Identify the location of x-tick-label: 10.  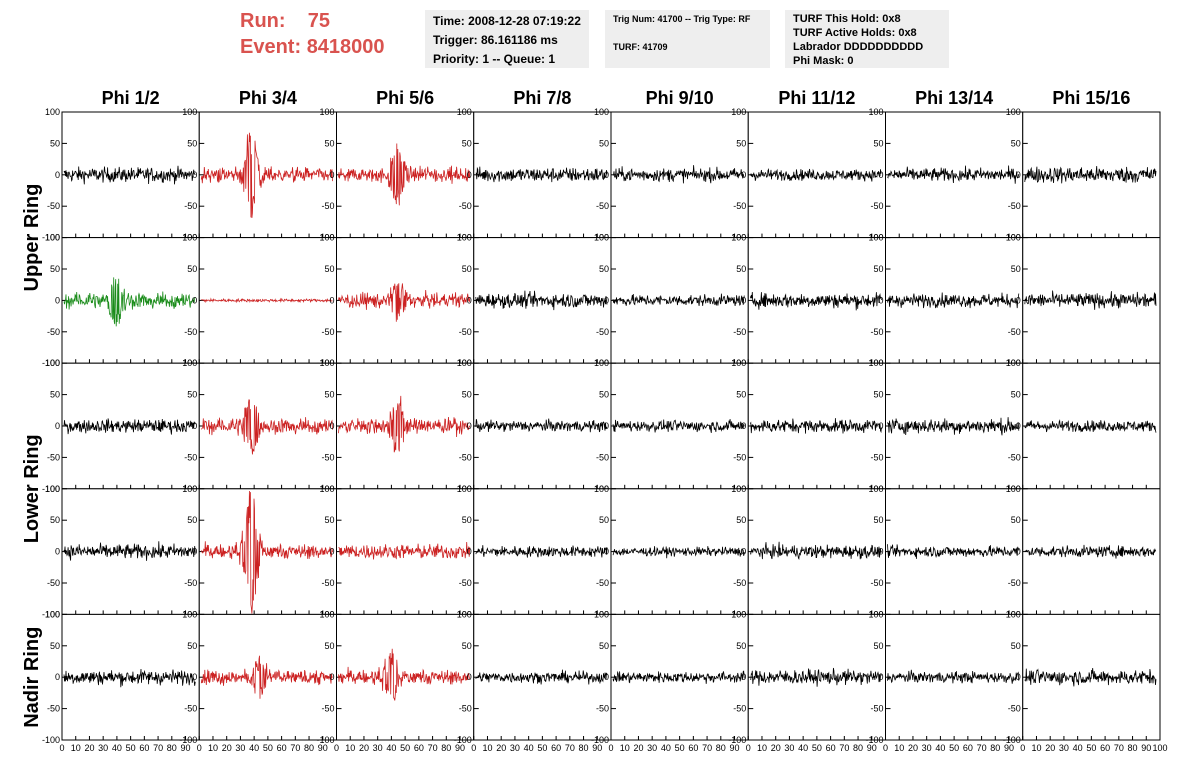
(899, 748).